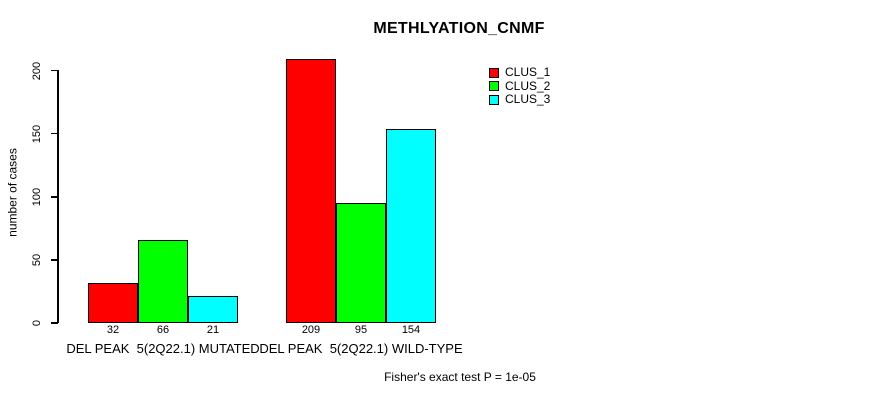 The width and height of the screenshot is (890, 400). Describe the element at coordinates (37, 133) in the screenshot. I see `y-tick-label: 150` at that location.